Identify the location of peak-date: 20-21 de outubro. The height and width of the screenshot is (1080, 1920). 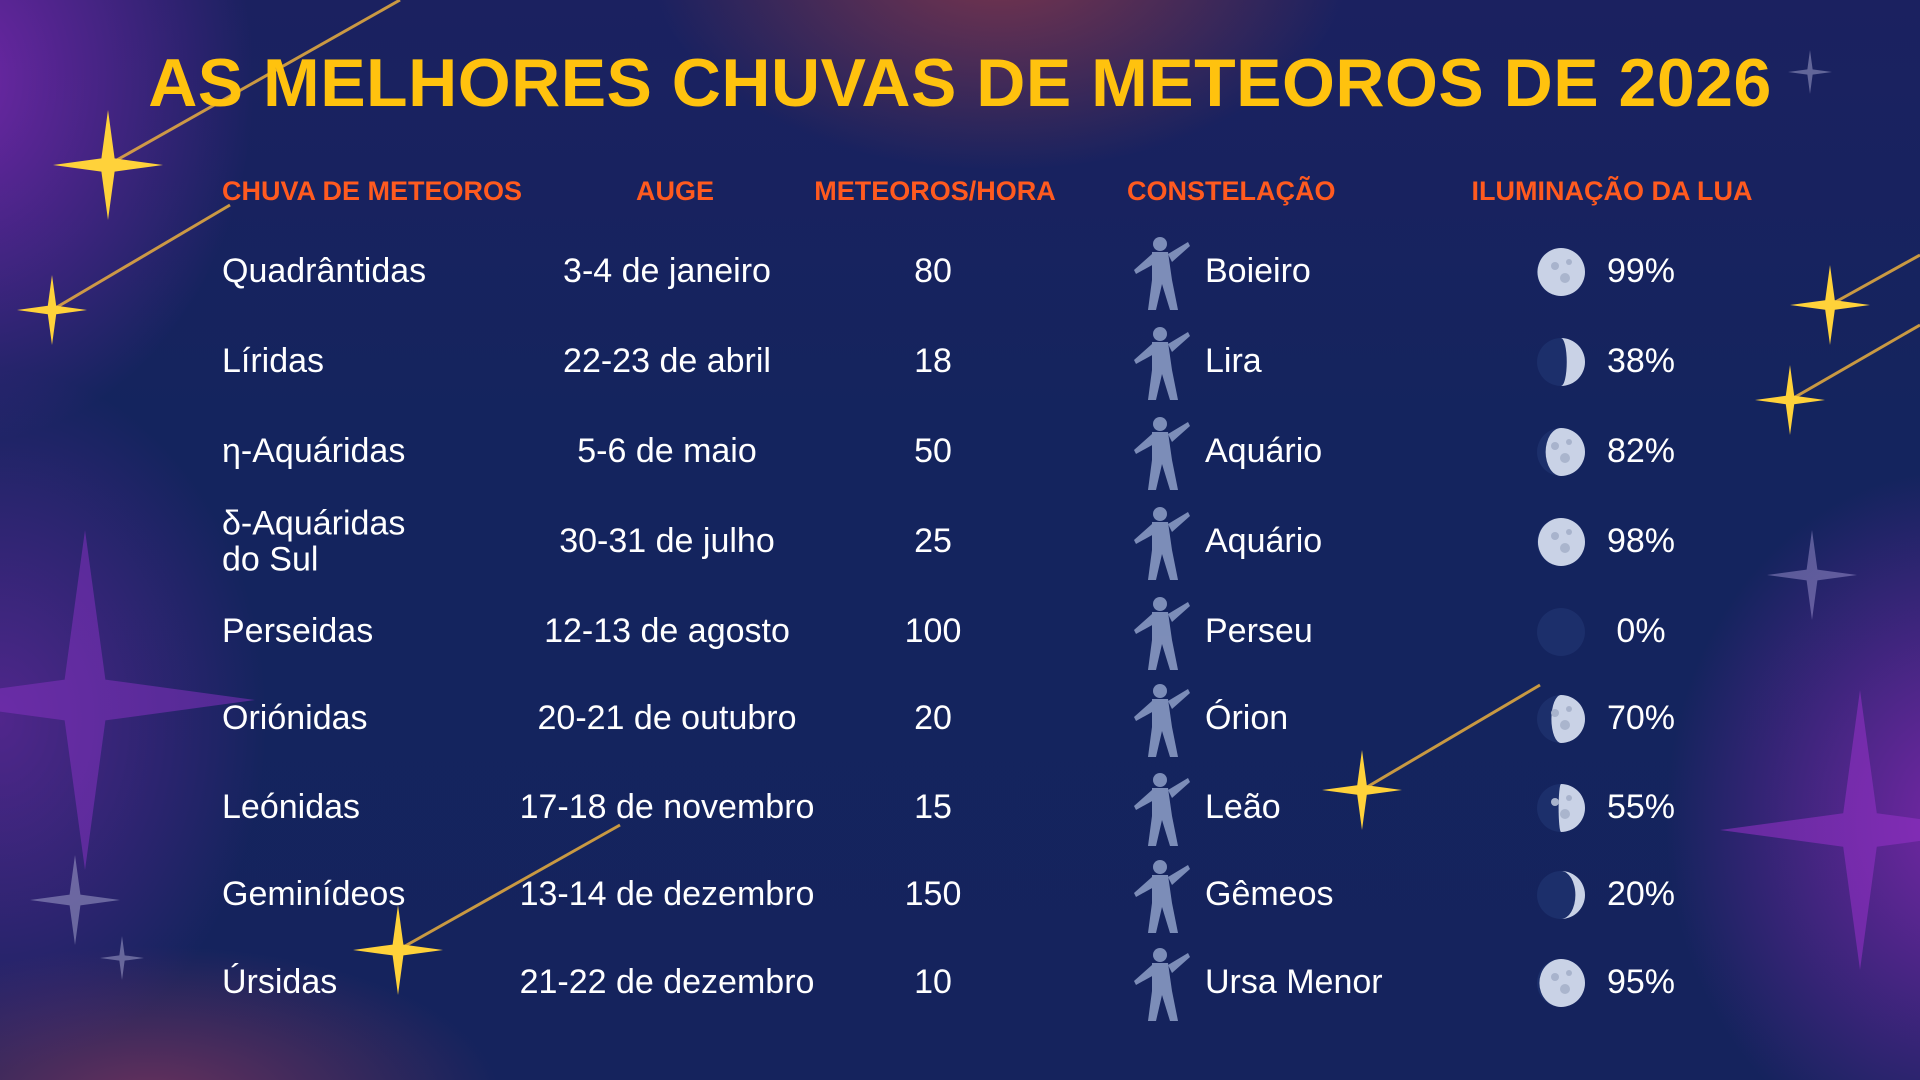
(667, 718).